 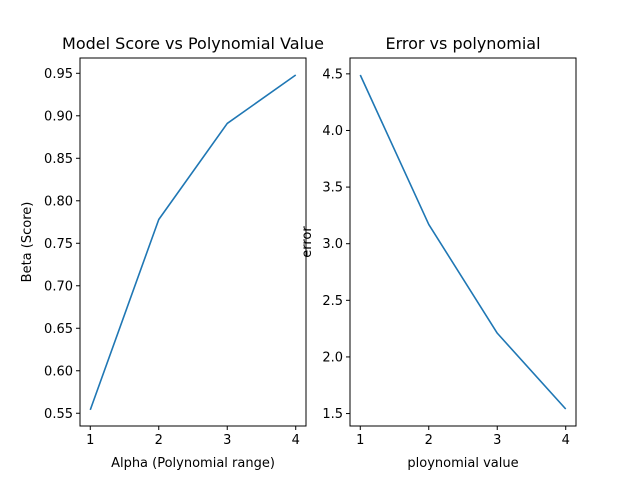 I want to click on y-tick-label: 4.5, so click(x=332, y=74).